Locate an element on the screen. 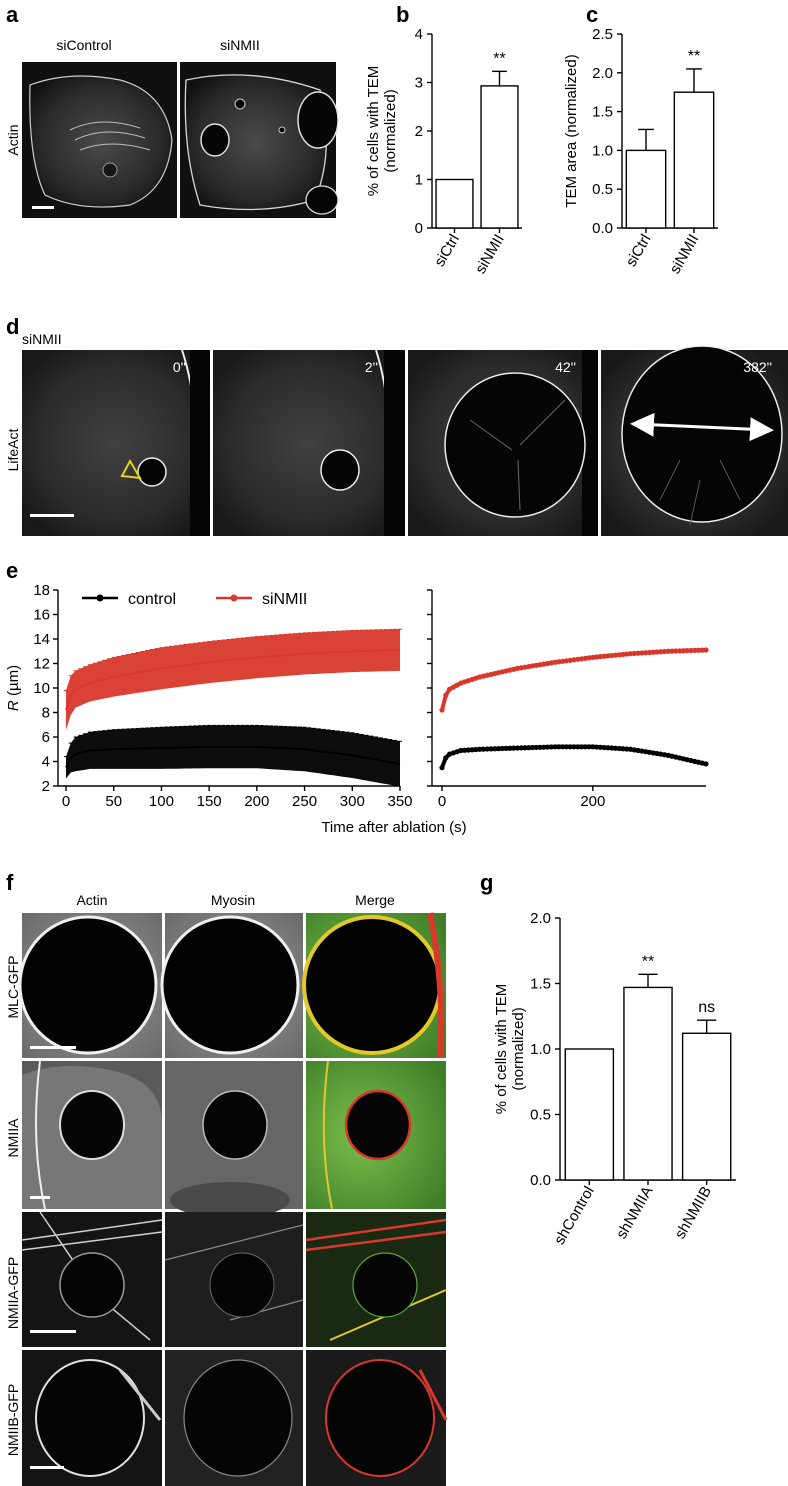  condition-label: siNMII is located at coordinates (42, 339).